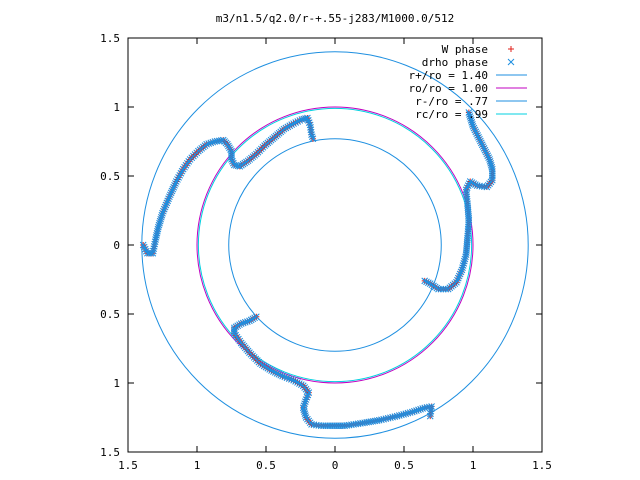 The width and height of the screenshot is (640, 480). What do you see at coordinates (266, 465) in the screenshot?
I see `x-tick-label: 0.5` at bounding box center [266, 465].